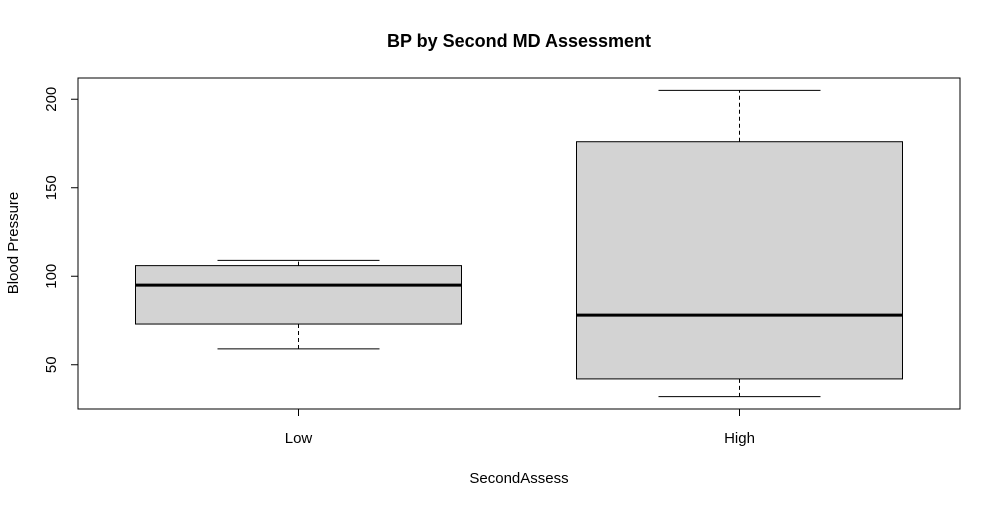 This screenshot has height=507, width=1000. I want to click on x-axis-label: SecondAssess, so click(518, 478).